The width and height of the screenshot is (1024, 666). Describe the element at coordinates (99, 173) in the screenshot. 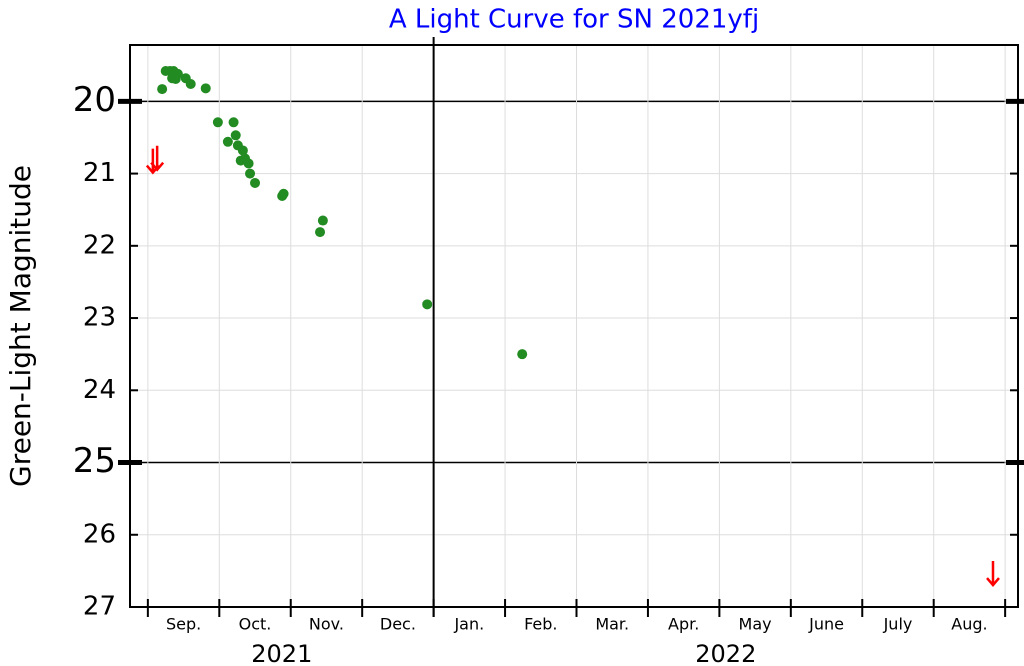

I see `y-tick-label: 21` at that location.